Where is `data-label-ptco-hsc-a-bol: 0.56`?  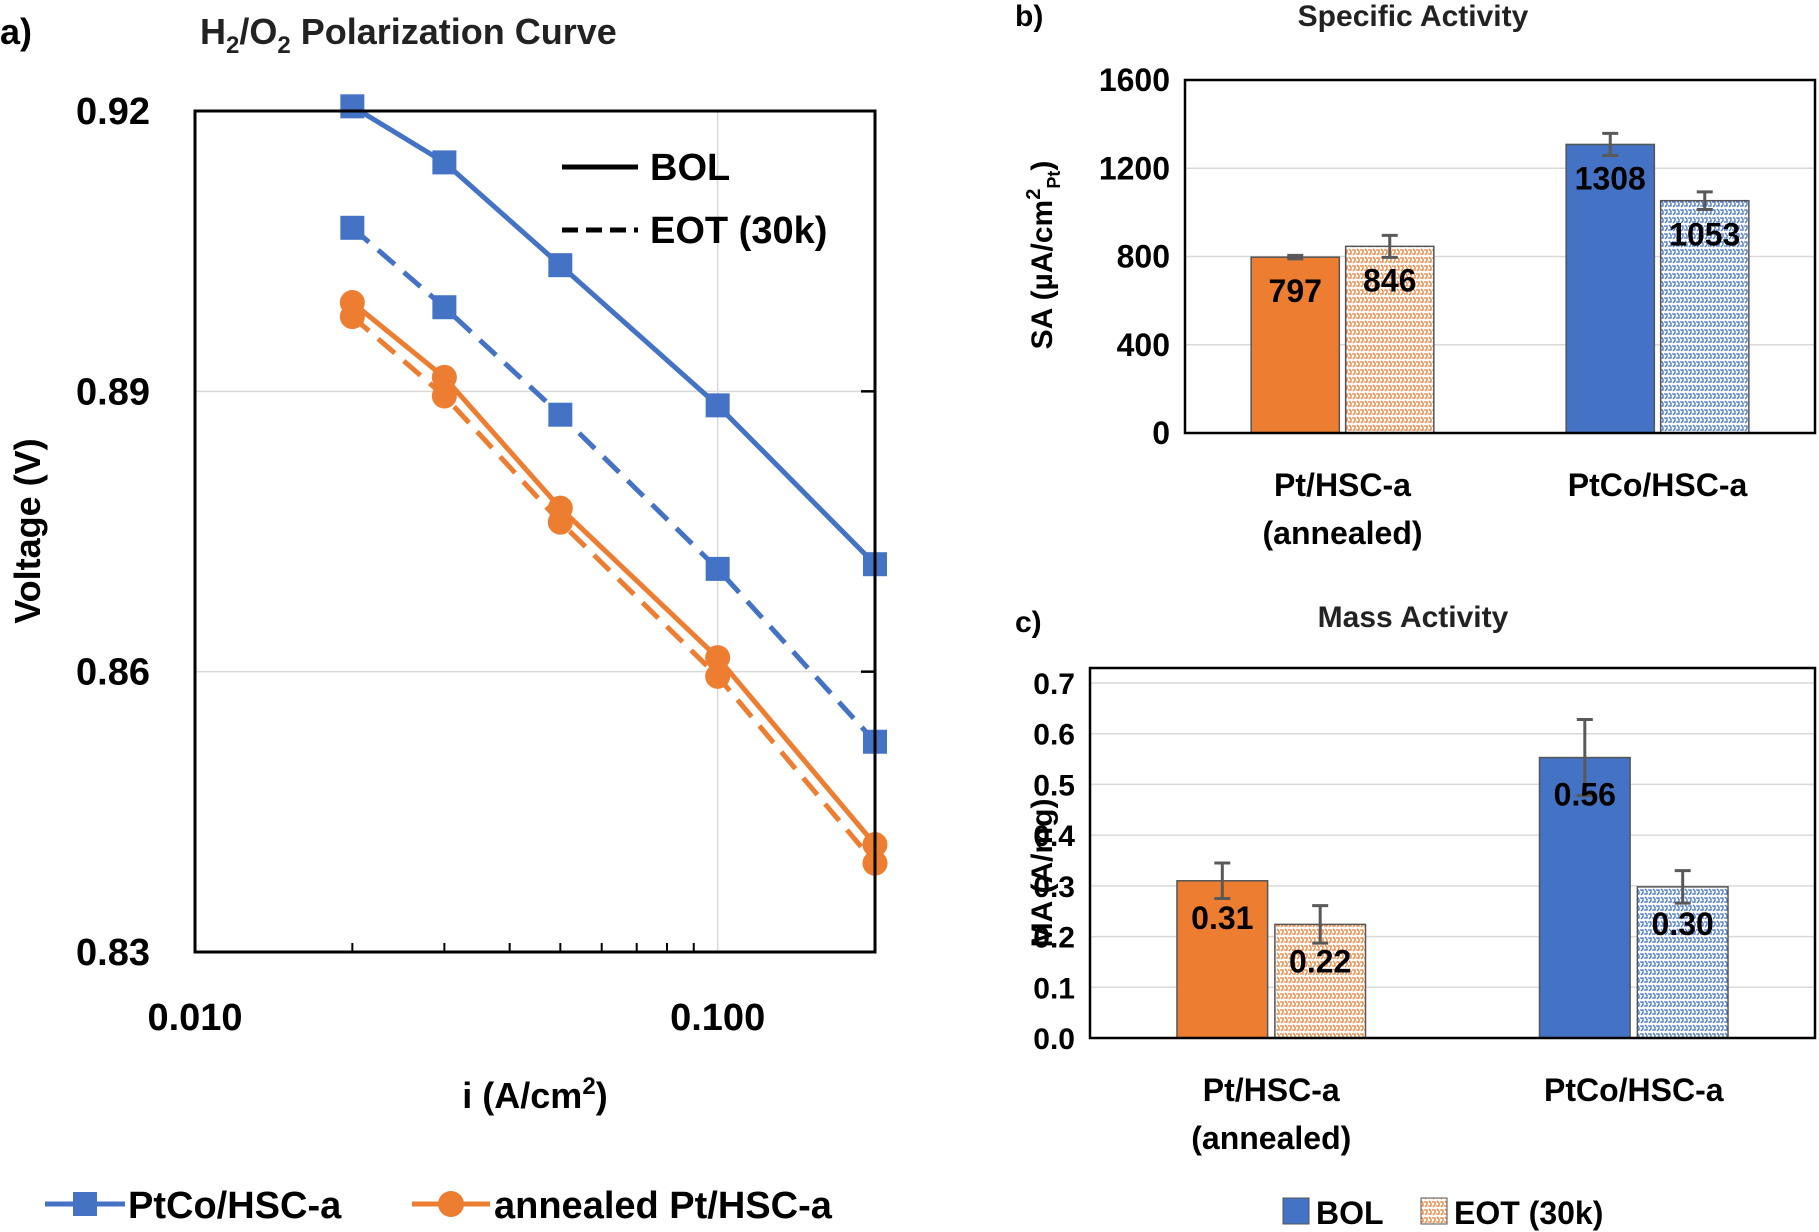
data-label-ptco-hsc-a-bol: 0.56 is located at coordinates (1585, 795).